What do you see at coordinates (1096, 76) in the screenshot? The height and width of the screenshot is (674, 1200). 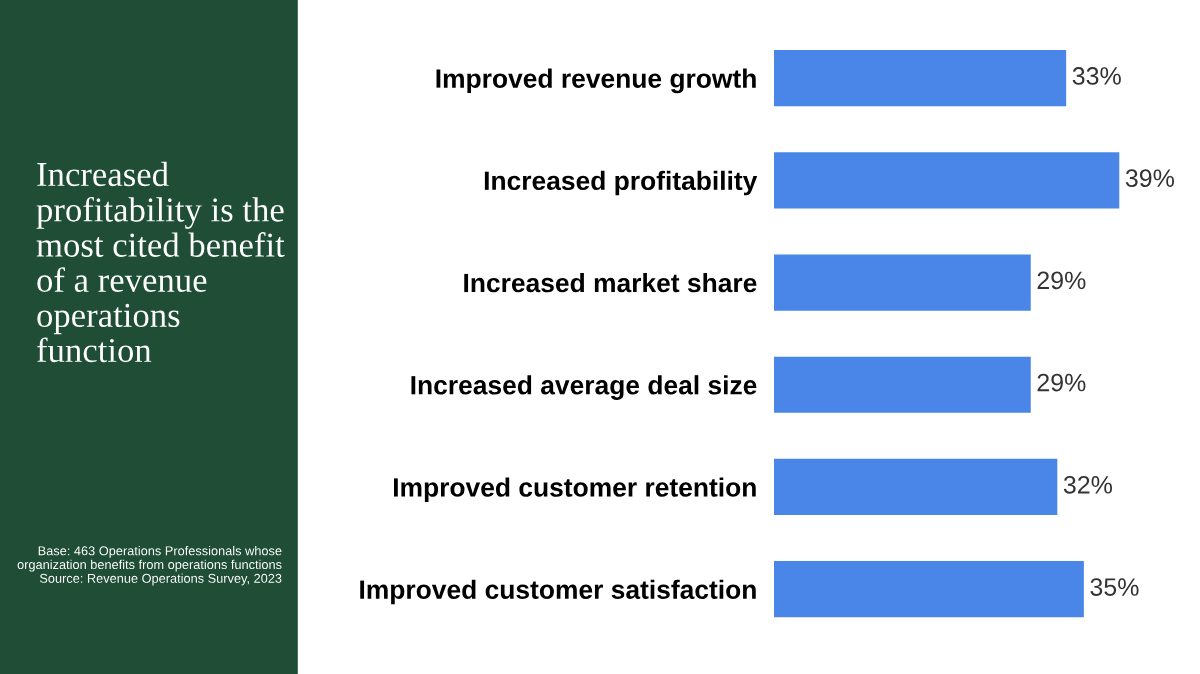 I see `data-label: 33%` at bounding box center [1096, 76].